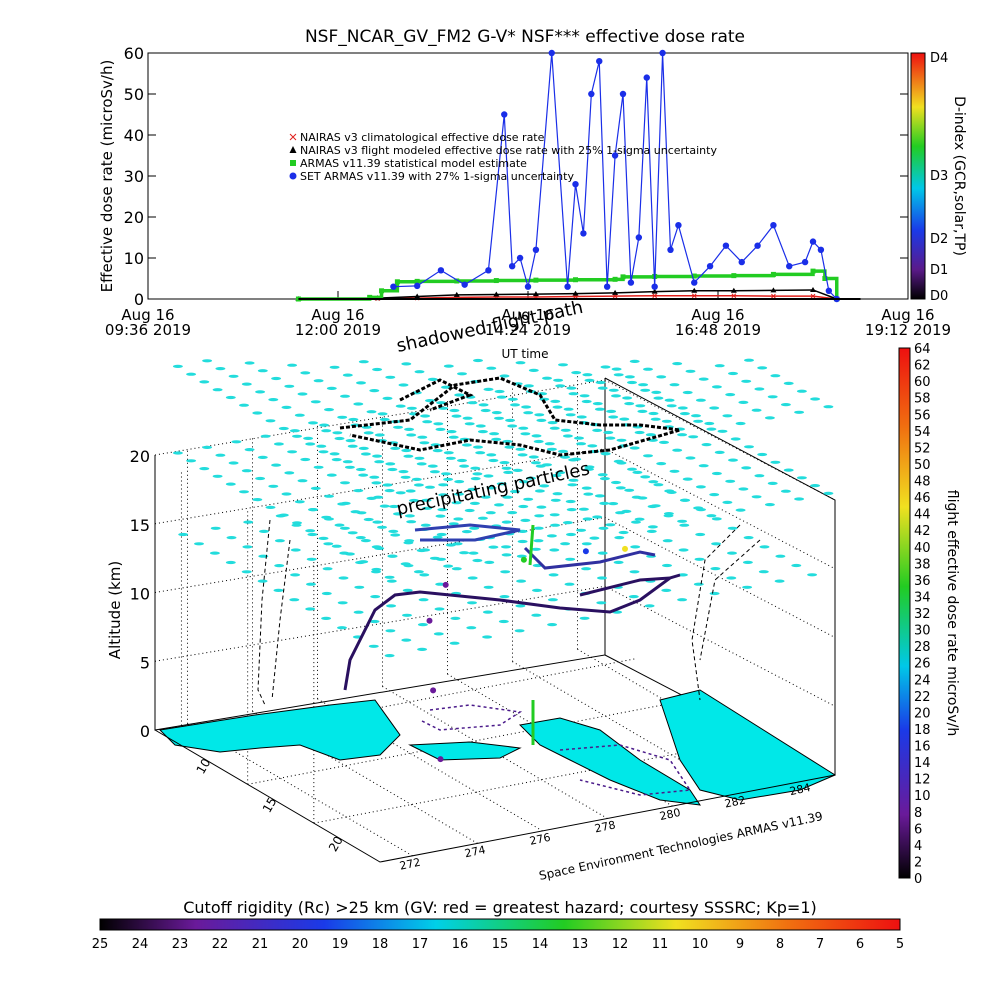 This screenshot has height=1000, width=1000. I want to click on dose-tick-label: 14, so click(922, 763).